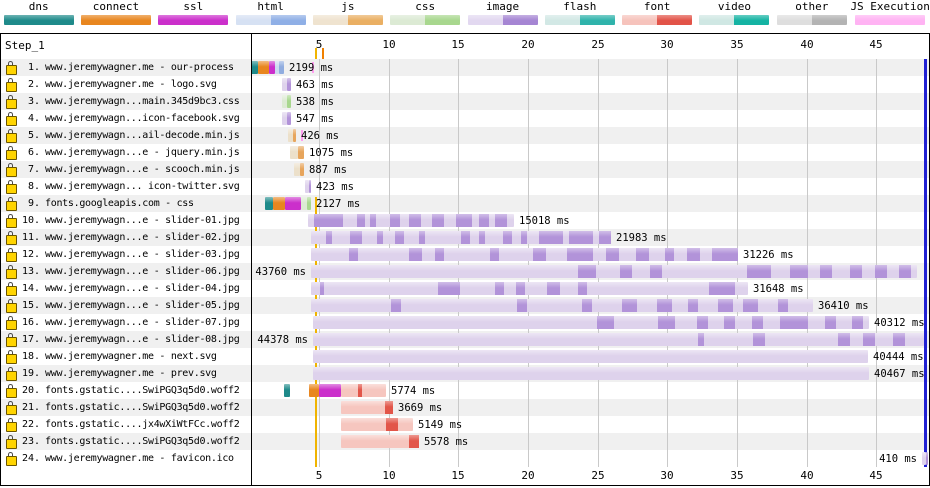 This screenshot has height=488, width=930. What do you see at coordinates (323, 53) in the screenshot?
I see `first-paint-tick` at bounding box center [323, 53].